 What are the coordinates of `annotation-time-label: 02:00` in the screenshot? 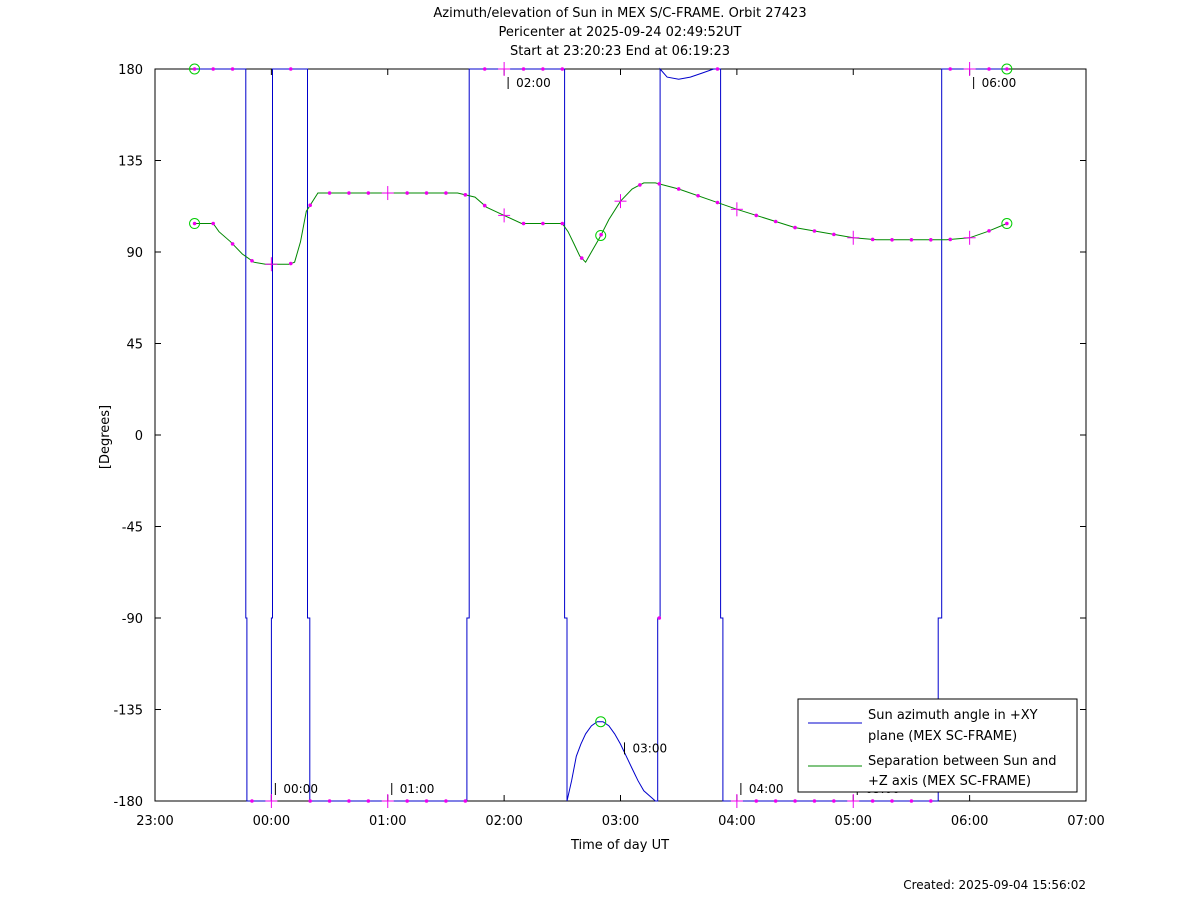 It's located at (533, 83).